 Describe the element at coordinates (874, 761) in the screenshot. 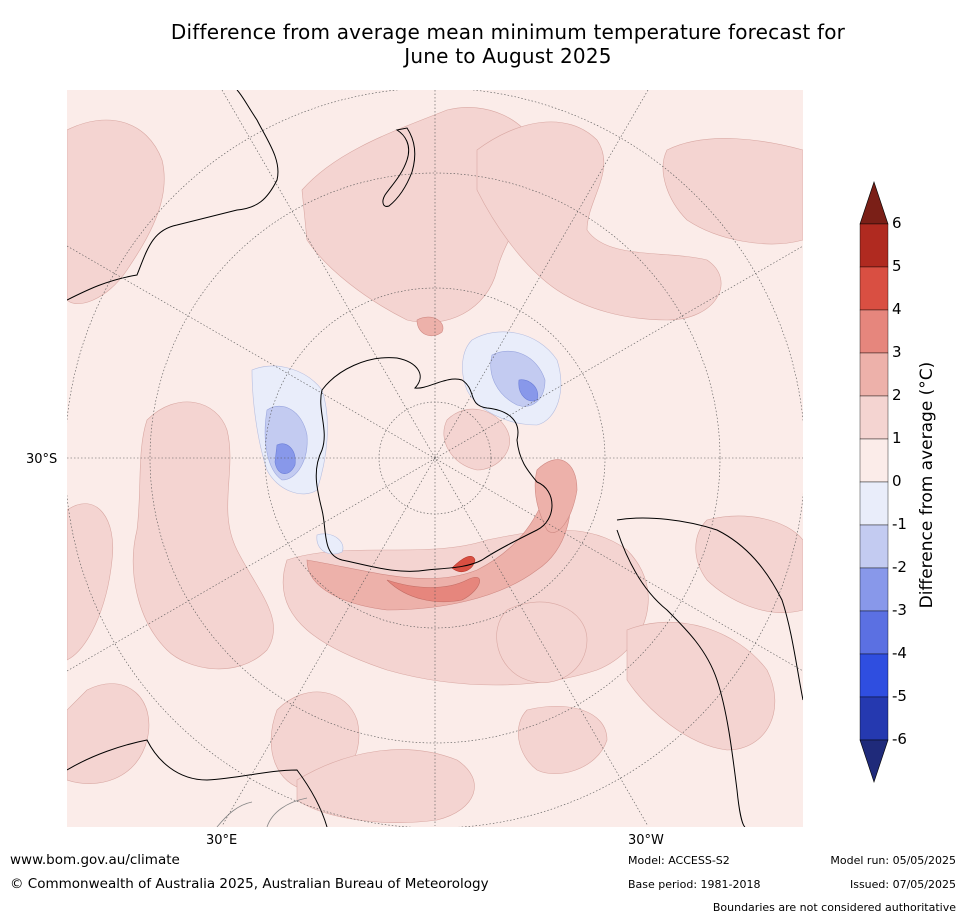

I see `colorbar-arrow-bottom` at that location.